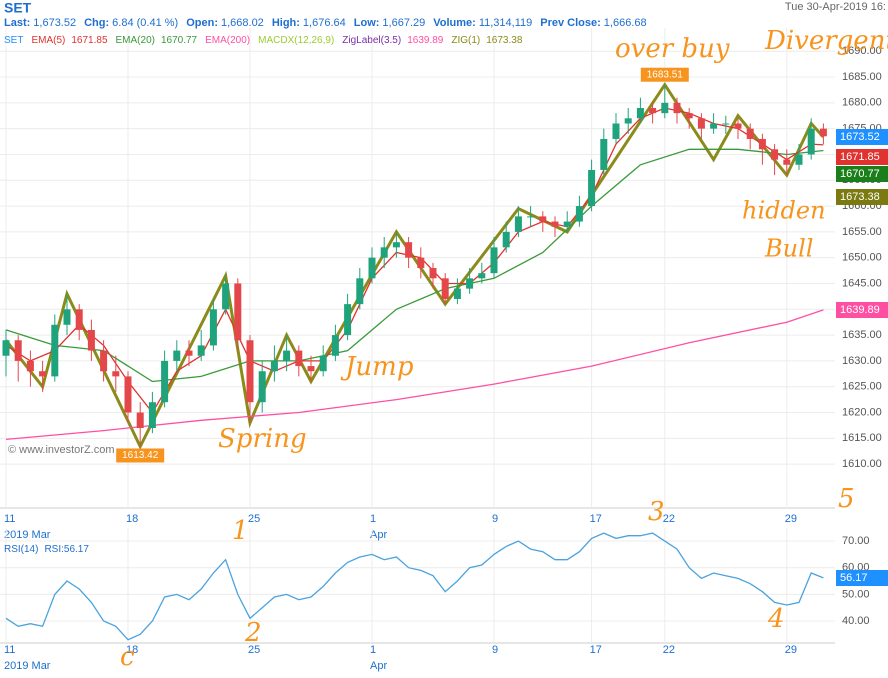 This screenshot has height=678, width=888. I want to click on value-tag: 56.17, so click(854, 578).